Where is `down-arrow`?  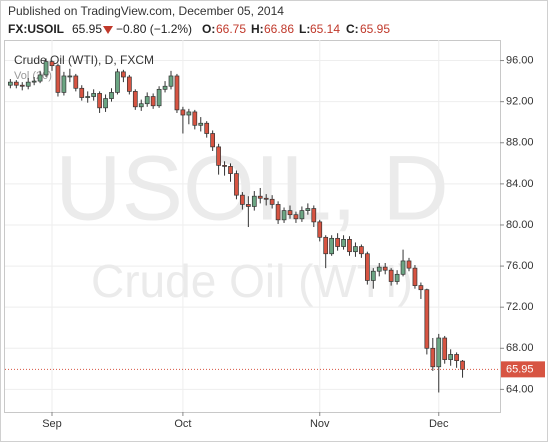 down-arrow is located at coordinates (108, 30).